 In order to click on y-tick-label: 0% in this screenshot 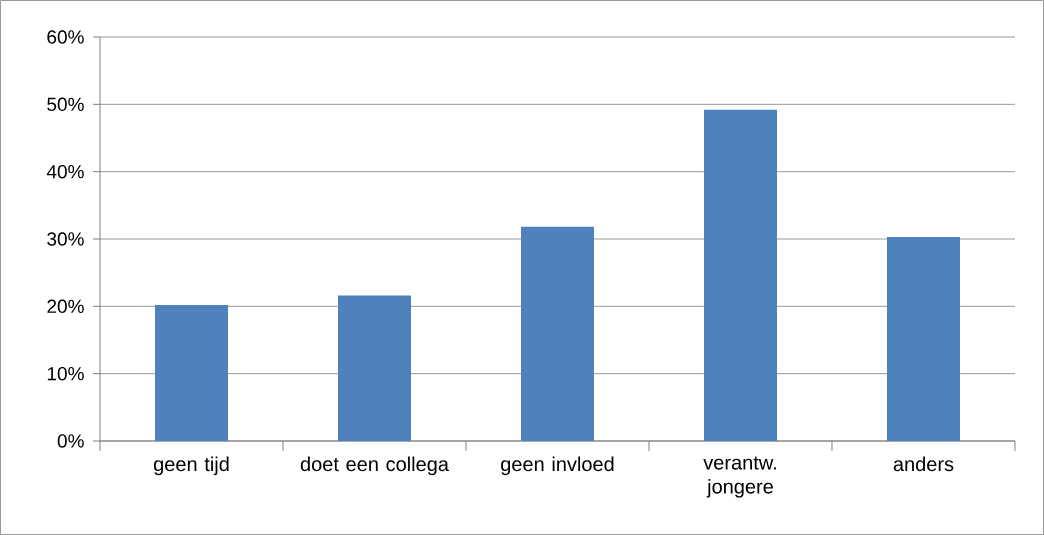, I will do `click(70, 441)`.